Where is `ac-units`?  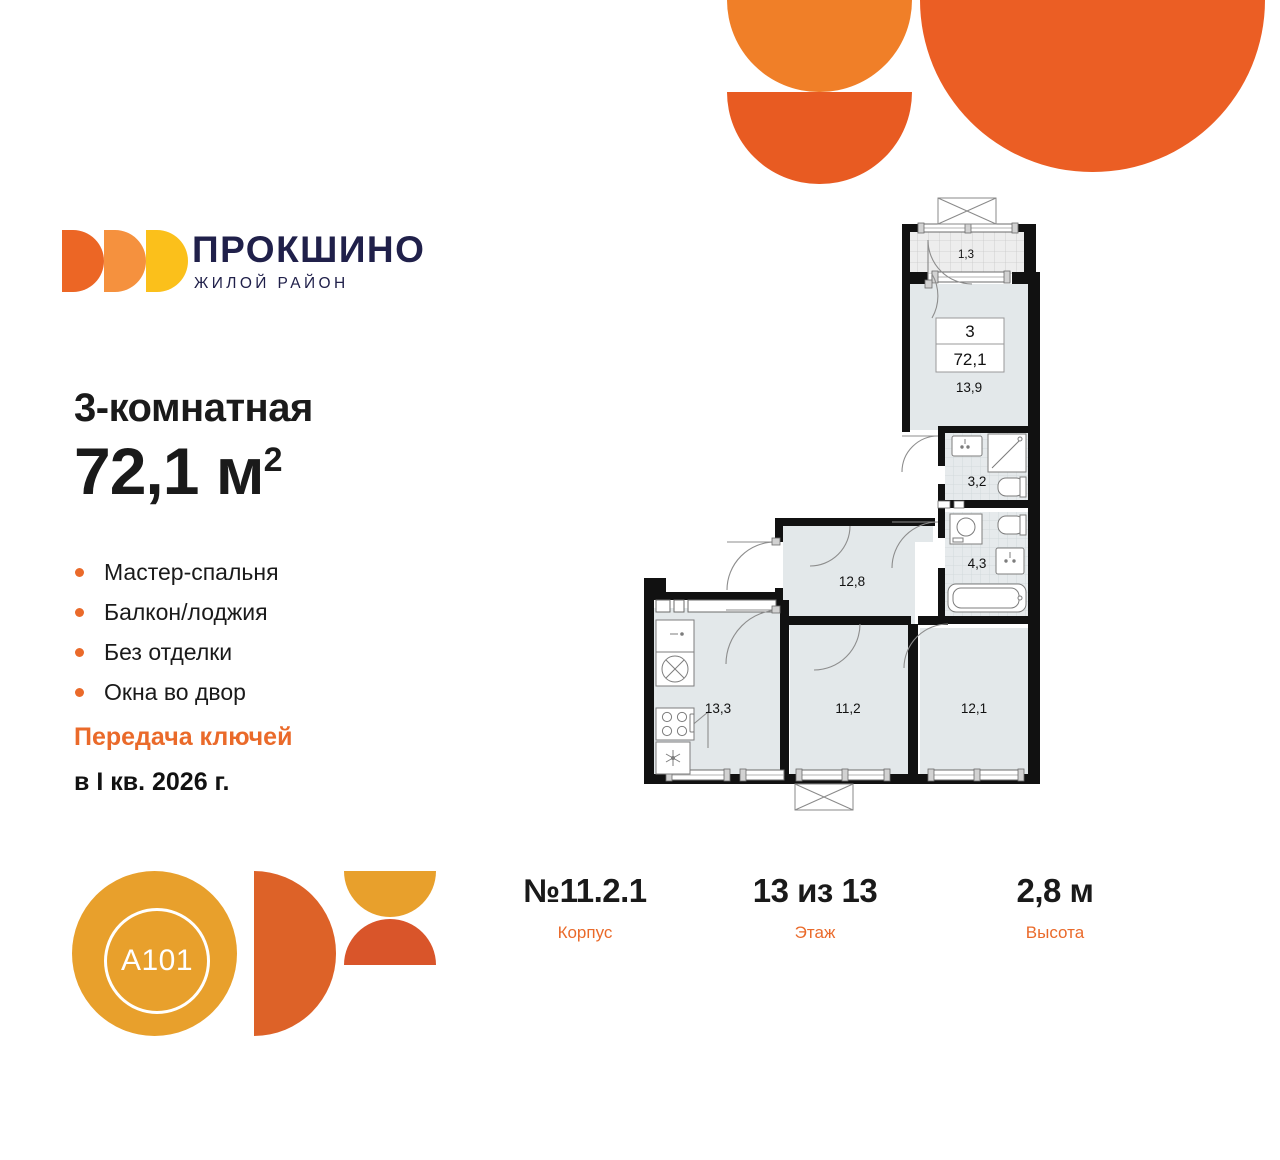 ac-units is located at coordinates (895, 504).